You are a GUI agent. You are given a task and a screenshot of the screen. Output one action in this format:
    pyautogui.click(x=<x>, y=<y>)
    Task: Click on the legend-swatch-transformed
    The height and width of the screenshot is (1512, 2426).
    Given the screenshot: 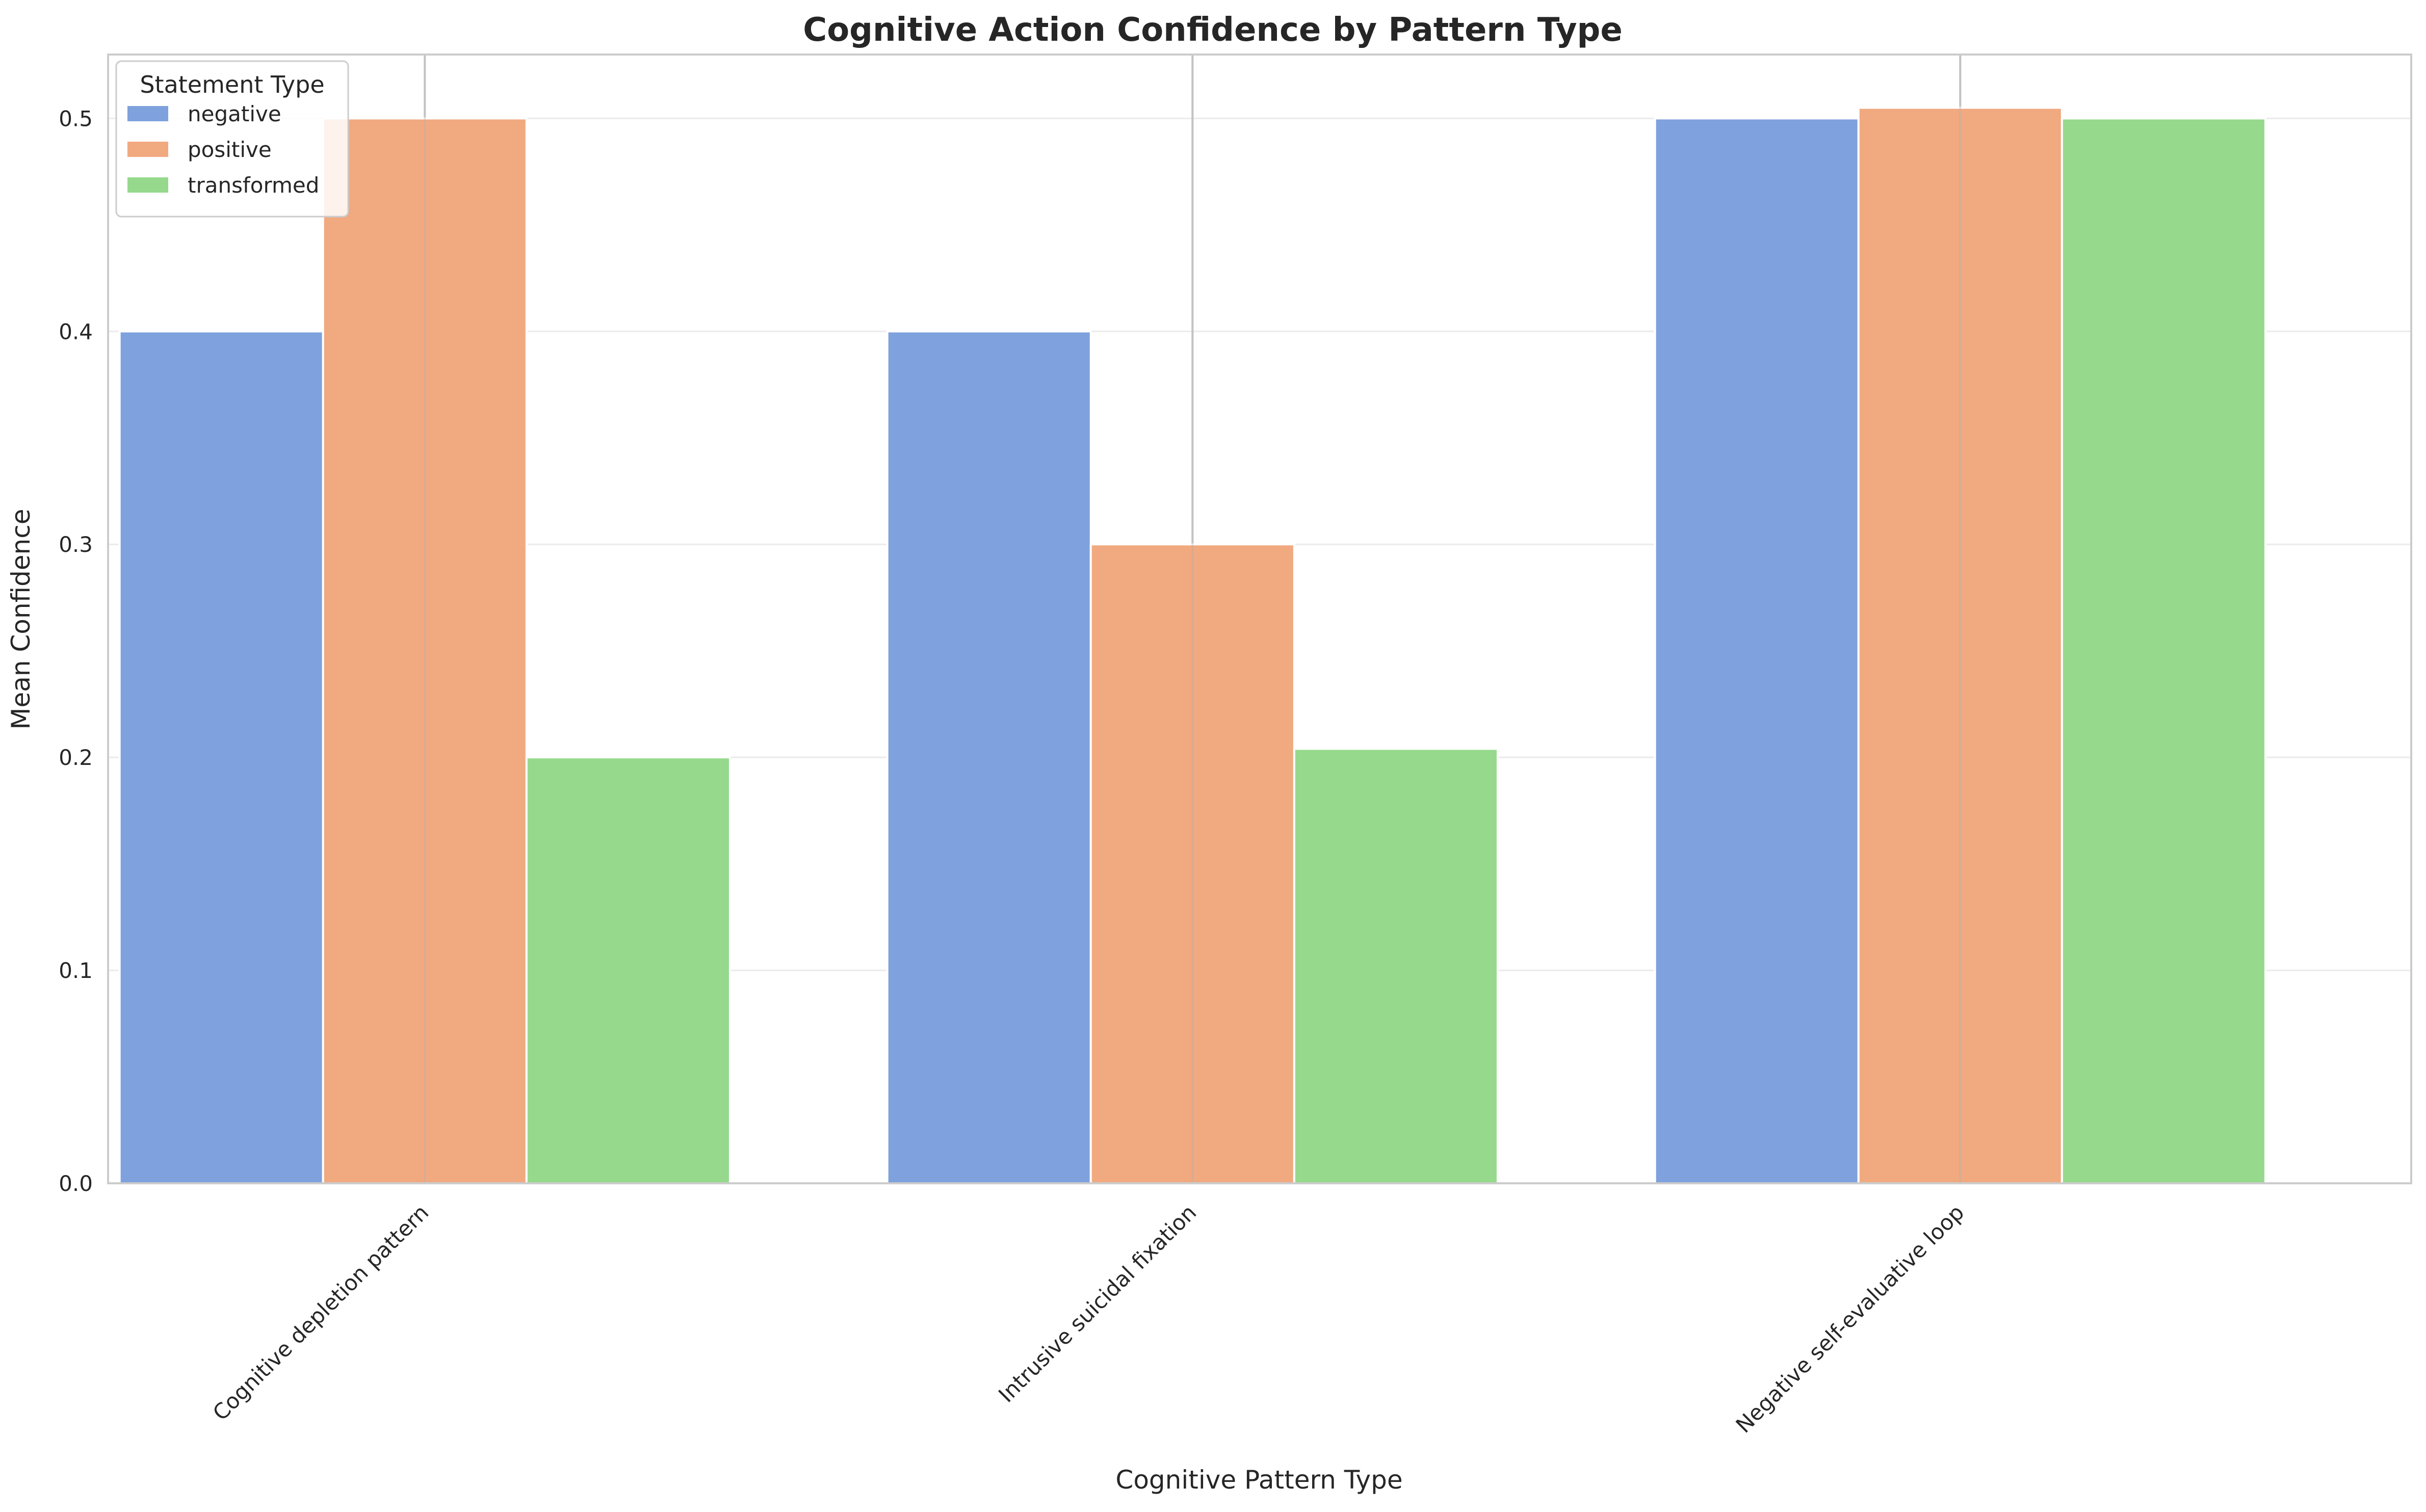 What is the action you would take?
    pyautogui.click(x=147, y=185)
    